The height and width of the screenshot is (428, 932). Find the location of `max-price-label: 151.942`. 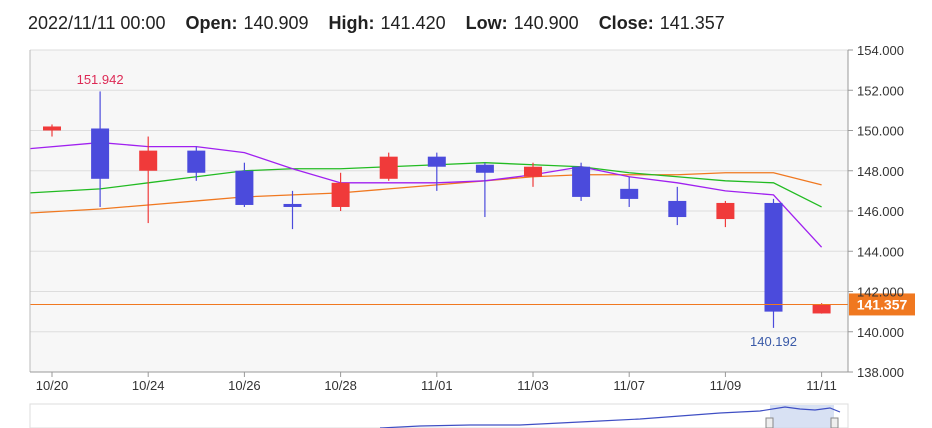

max-price-label: 151.942 is located at coordinates (100, 79).